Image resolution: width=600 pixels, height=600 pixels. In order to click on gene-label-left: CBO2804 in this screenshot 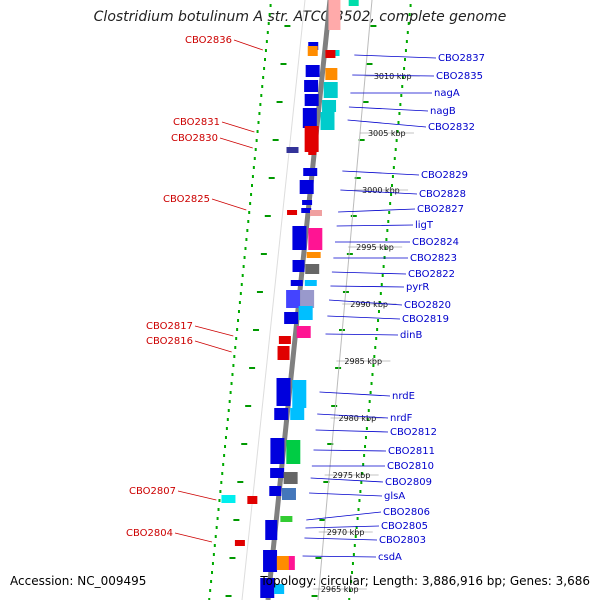, I will do `click(149, 533)`.